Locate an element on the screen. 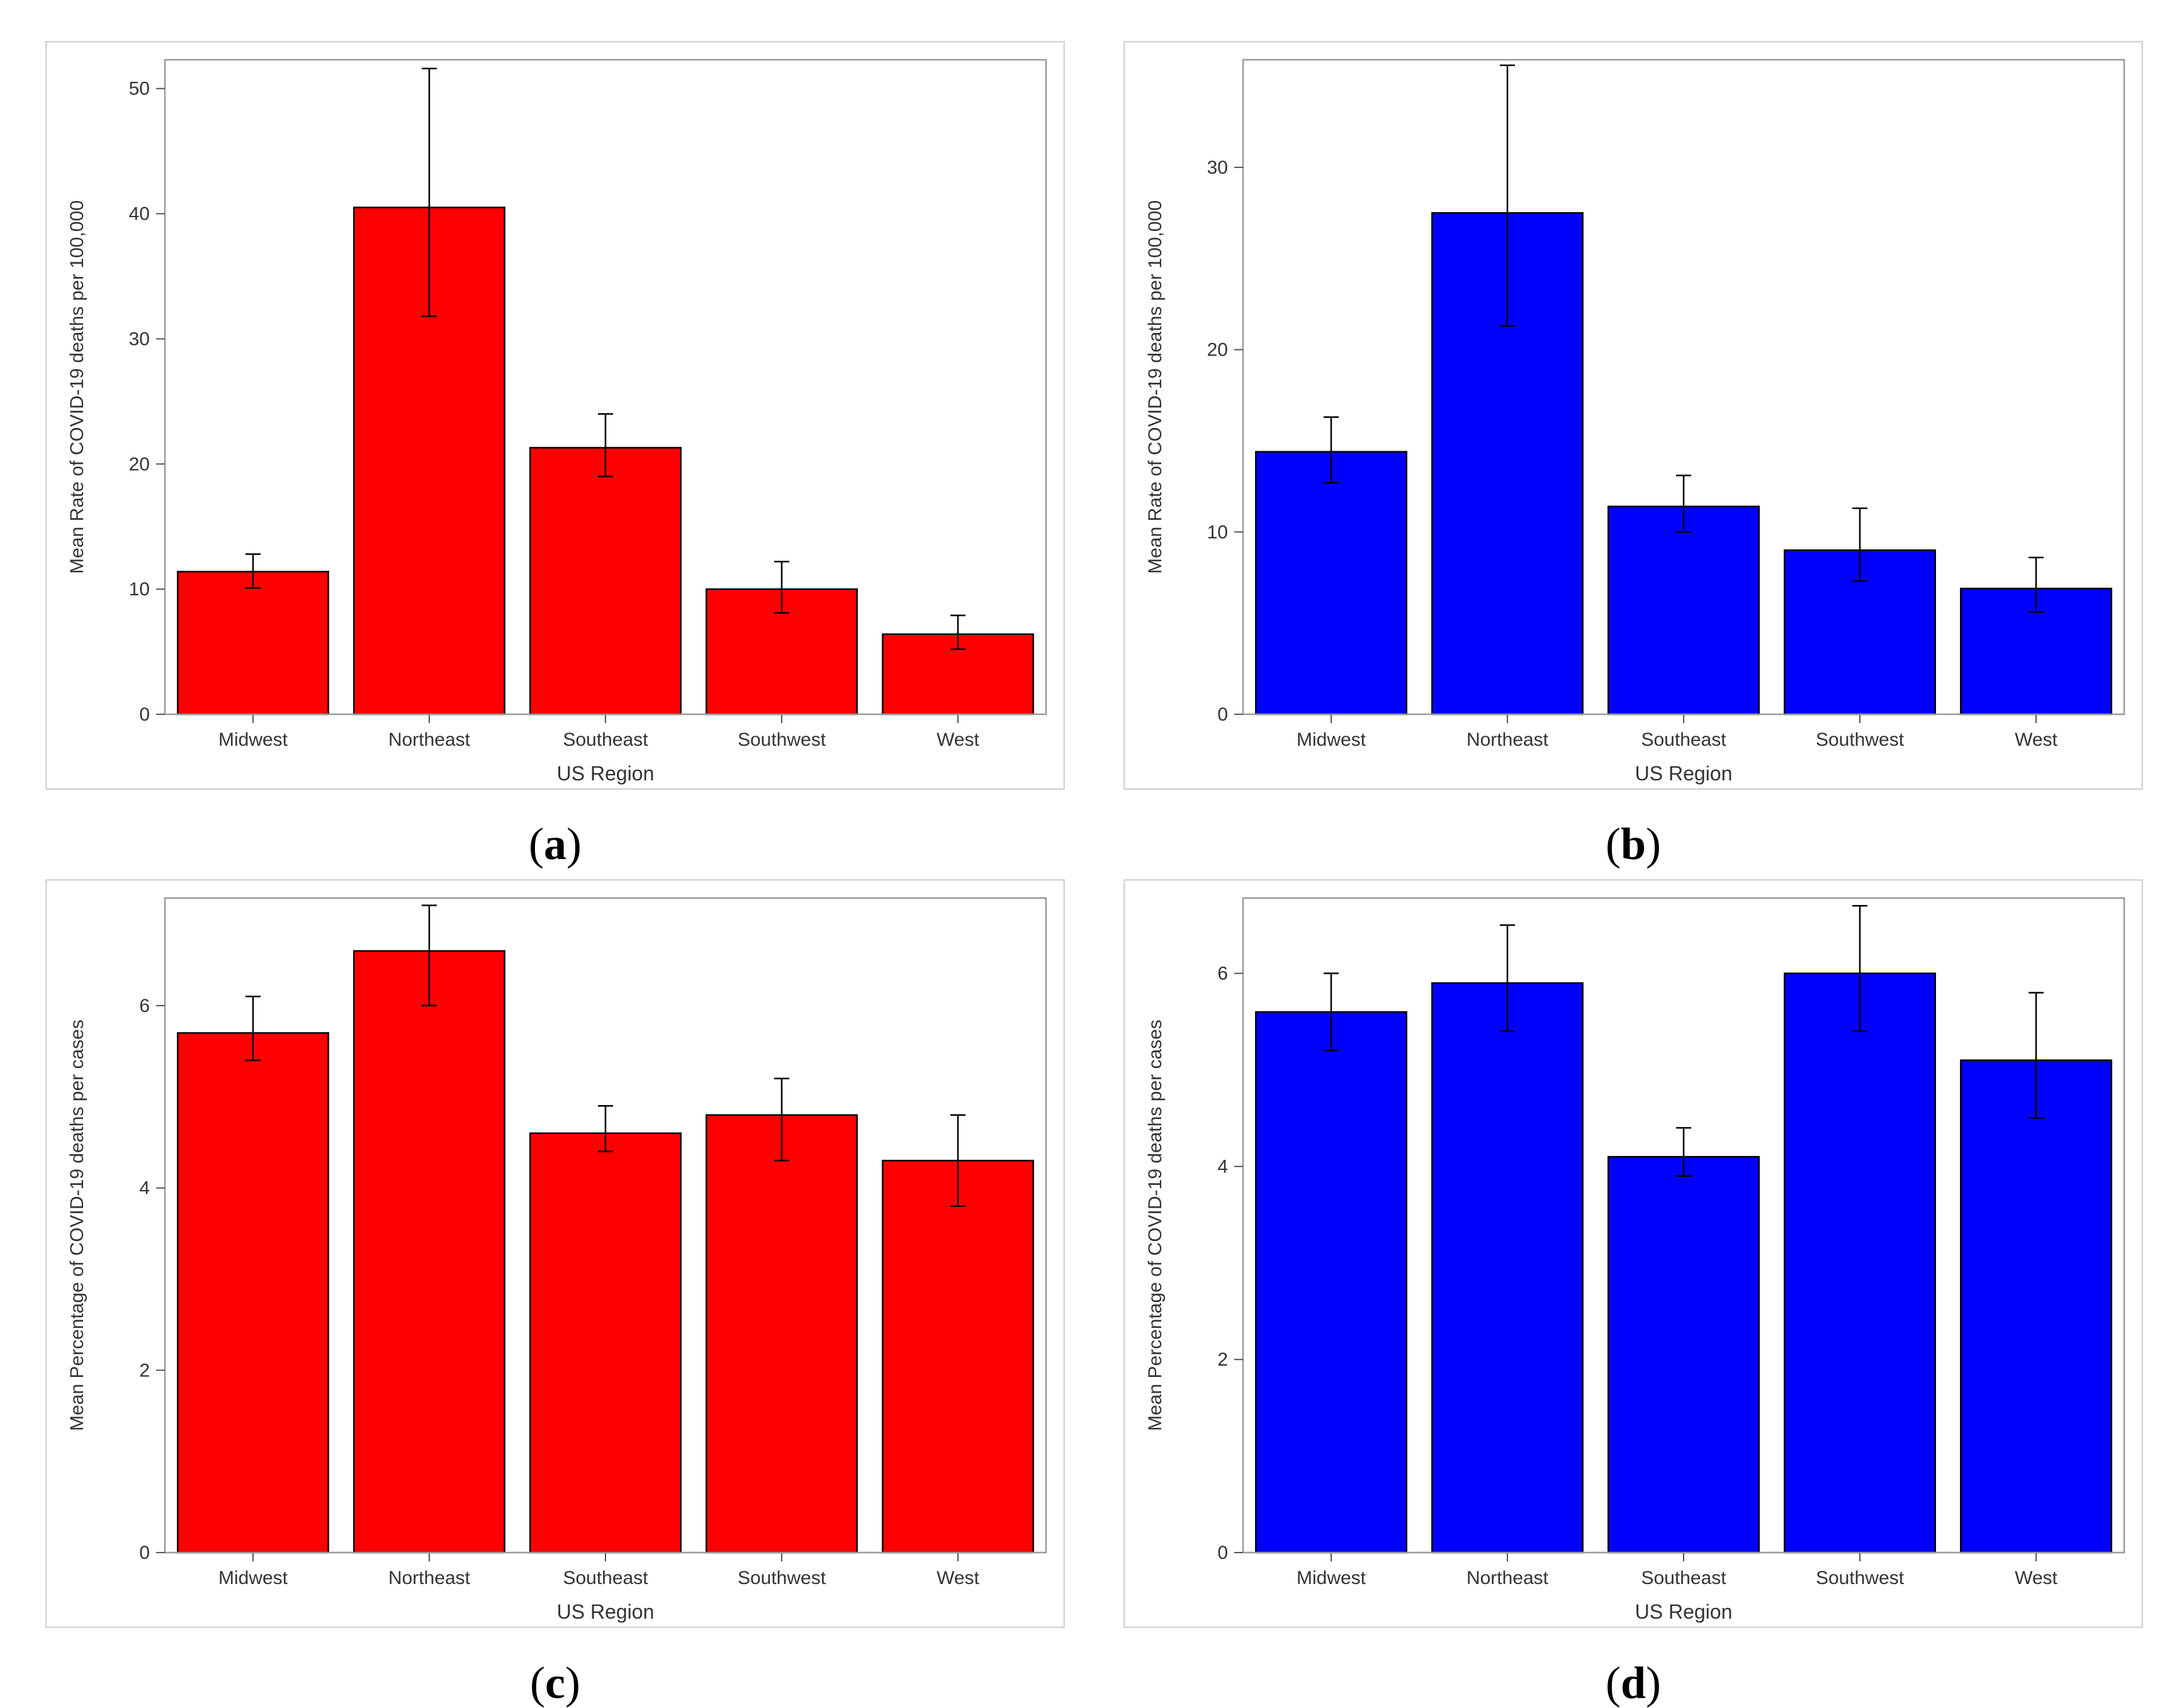 This screenshot has width=2184, height=1708. caption-d-letter: d is located at coordinates (1633, 1683).